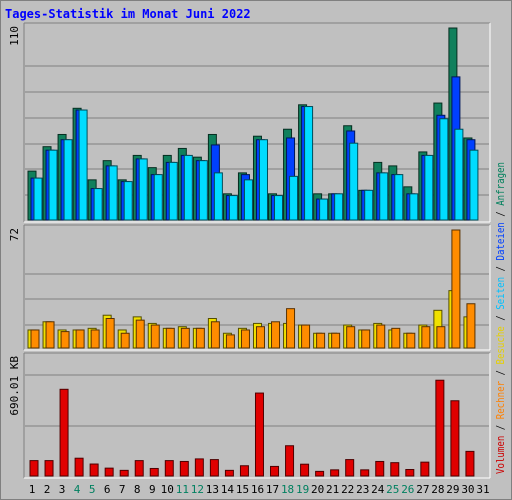  Describe the element at coordinates (212, 489) in the screenshot. I see `x-tick-label: 13` at that location.